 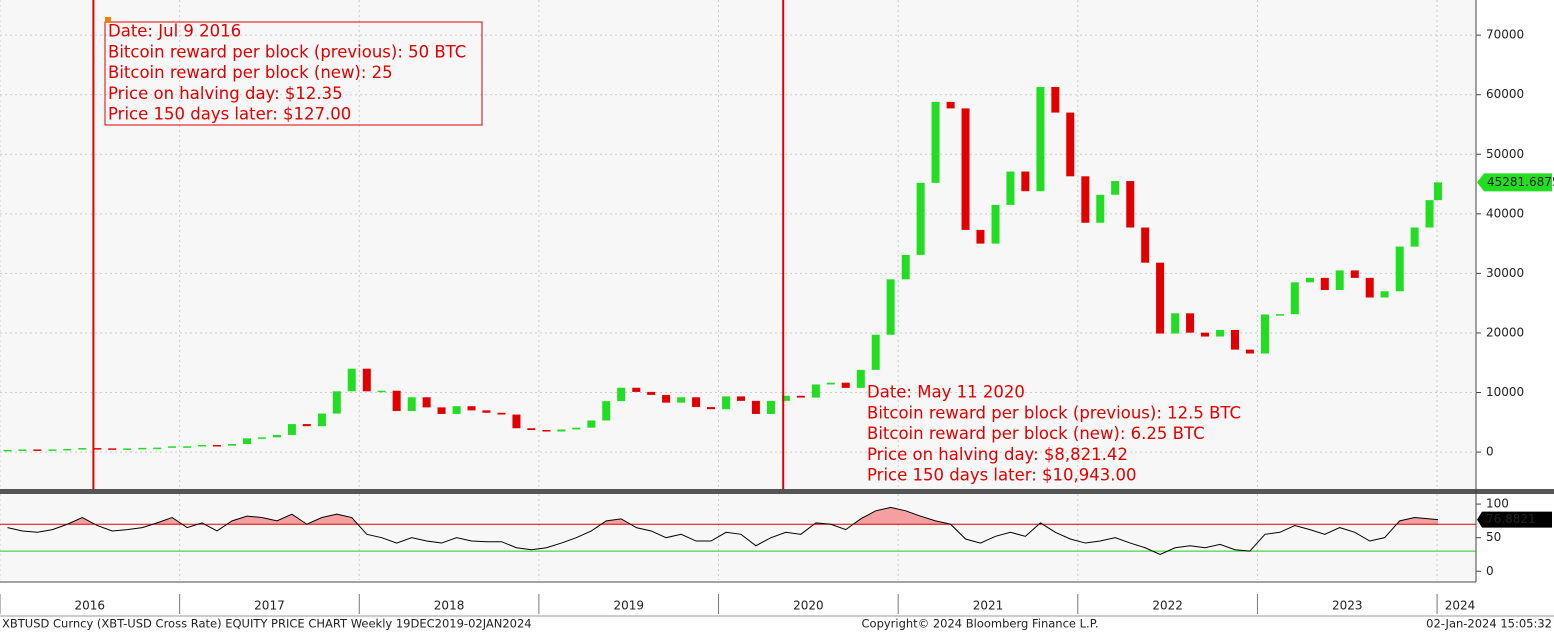 I want to click on panel-divider, so click(x=777, y=491).